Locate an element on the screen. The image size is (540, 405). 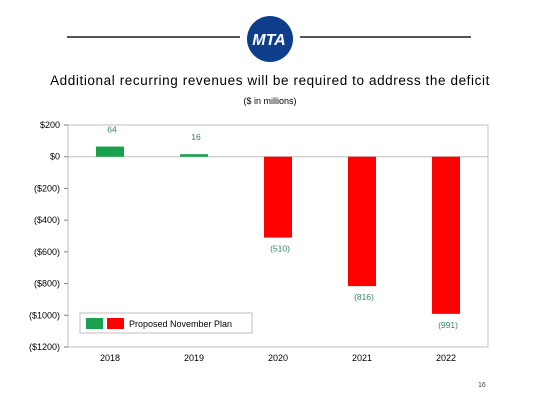
data-label: (510) is located at coordinates (280, 249).